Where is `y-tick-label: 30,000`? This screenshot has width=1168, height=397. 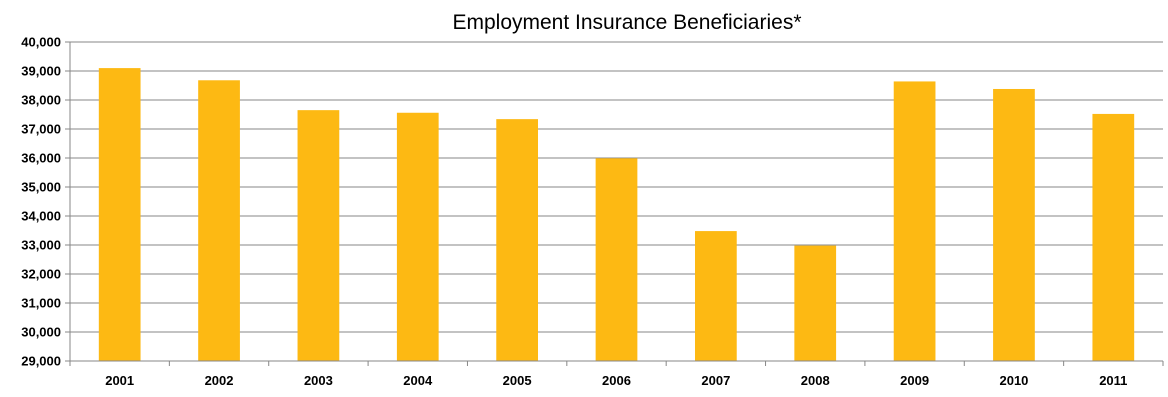
y-tick-label: 30,000 is located at coordinates (41, 332).